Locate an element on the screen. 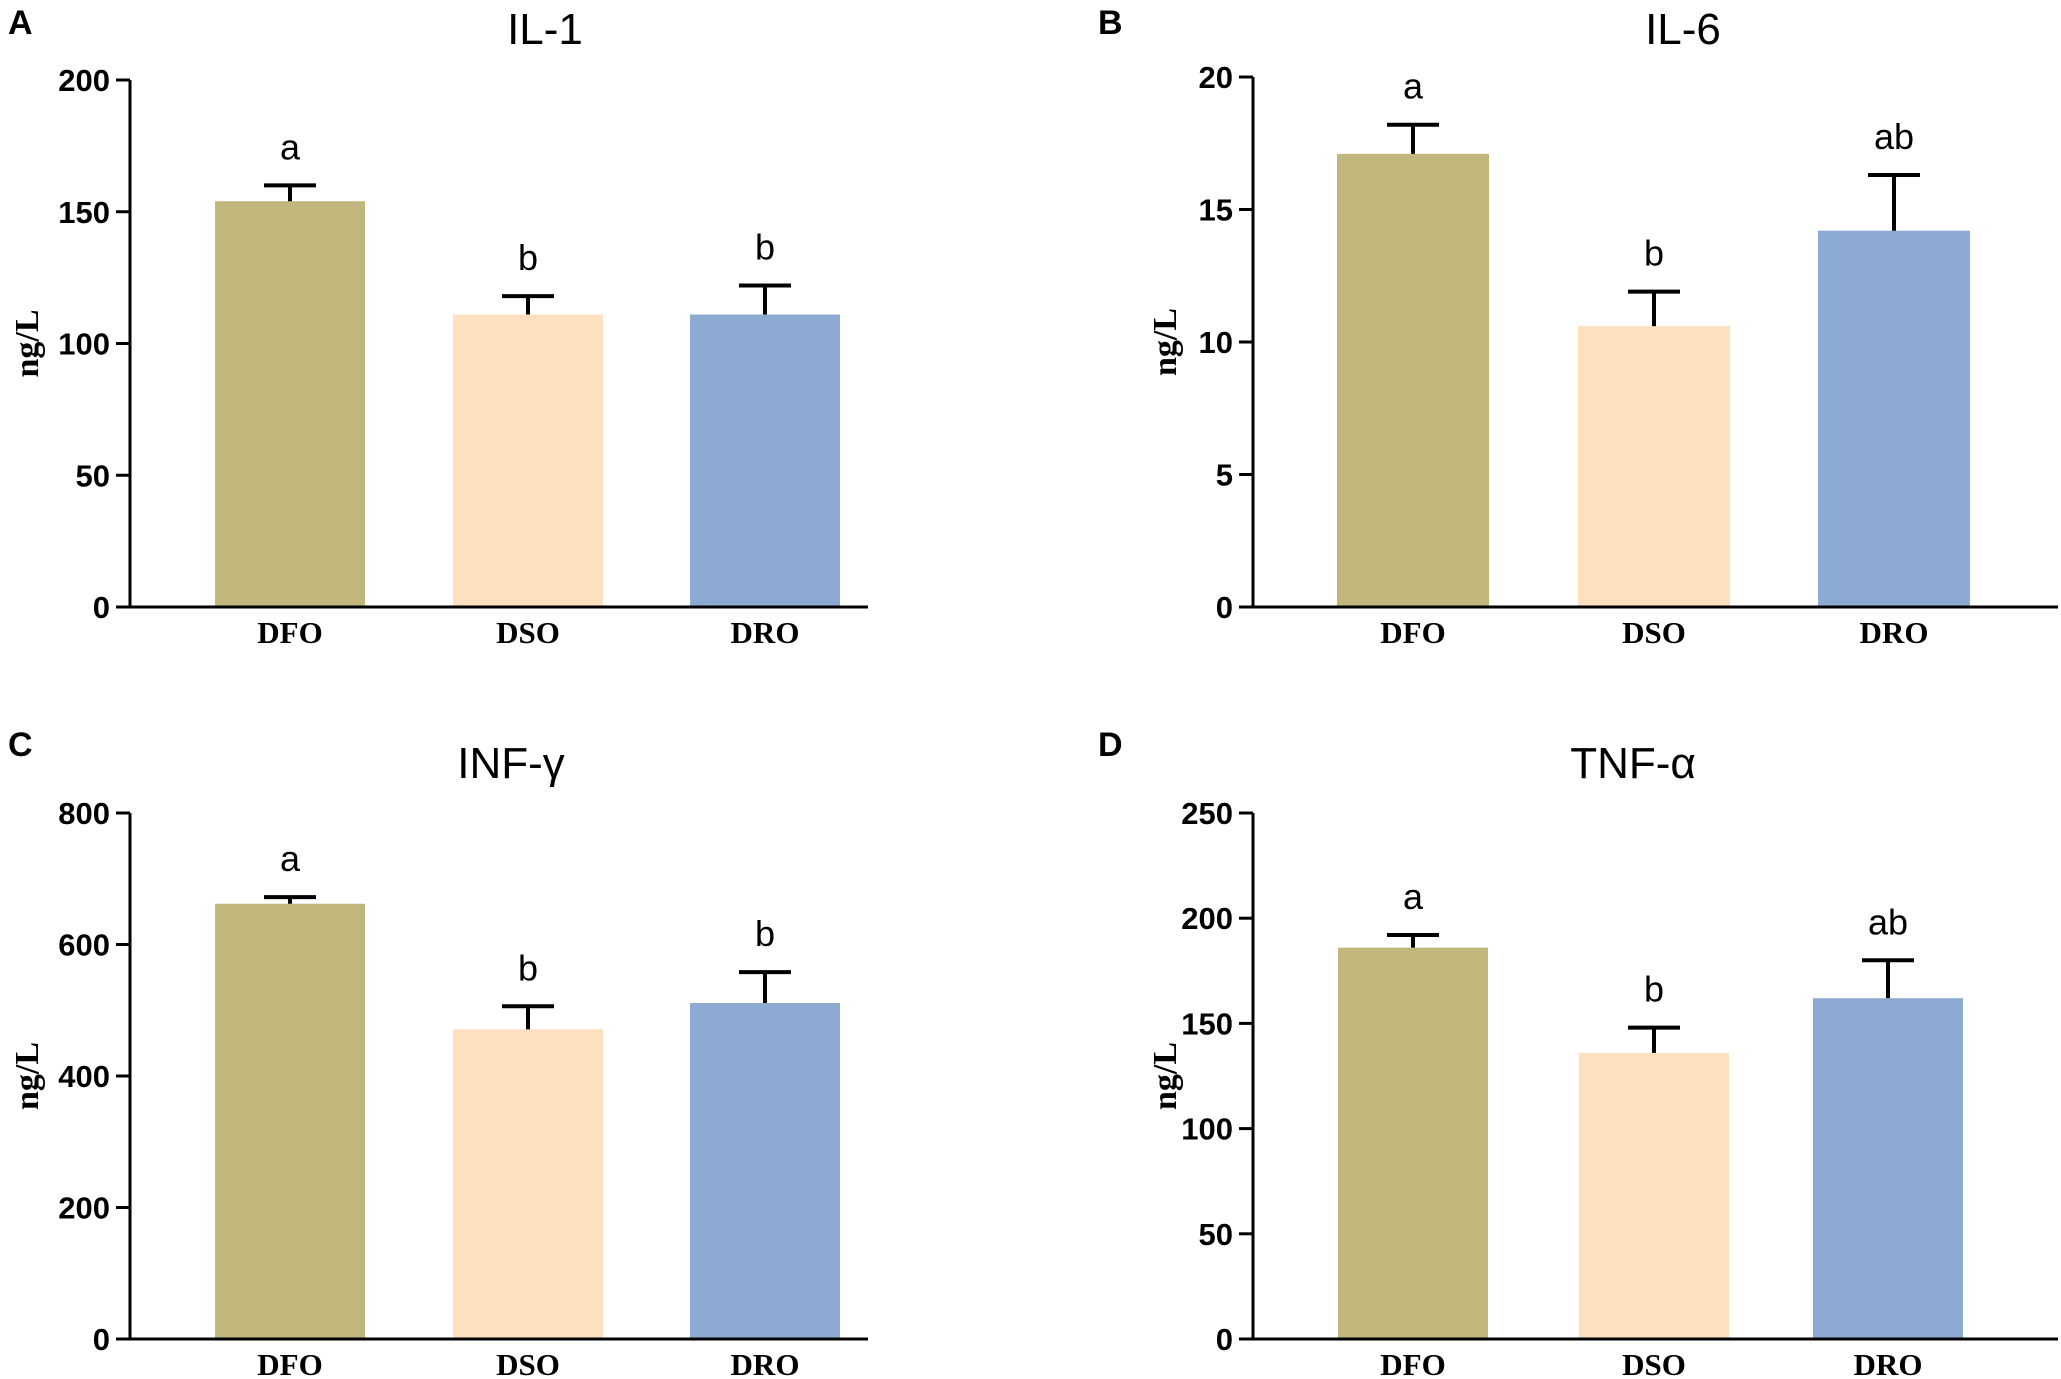 This screenshot has width=2061, height=1379. y-tick-label: 800 is located at coordinates (84, 813).